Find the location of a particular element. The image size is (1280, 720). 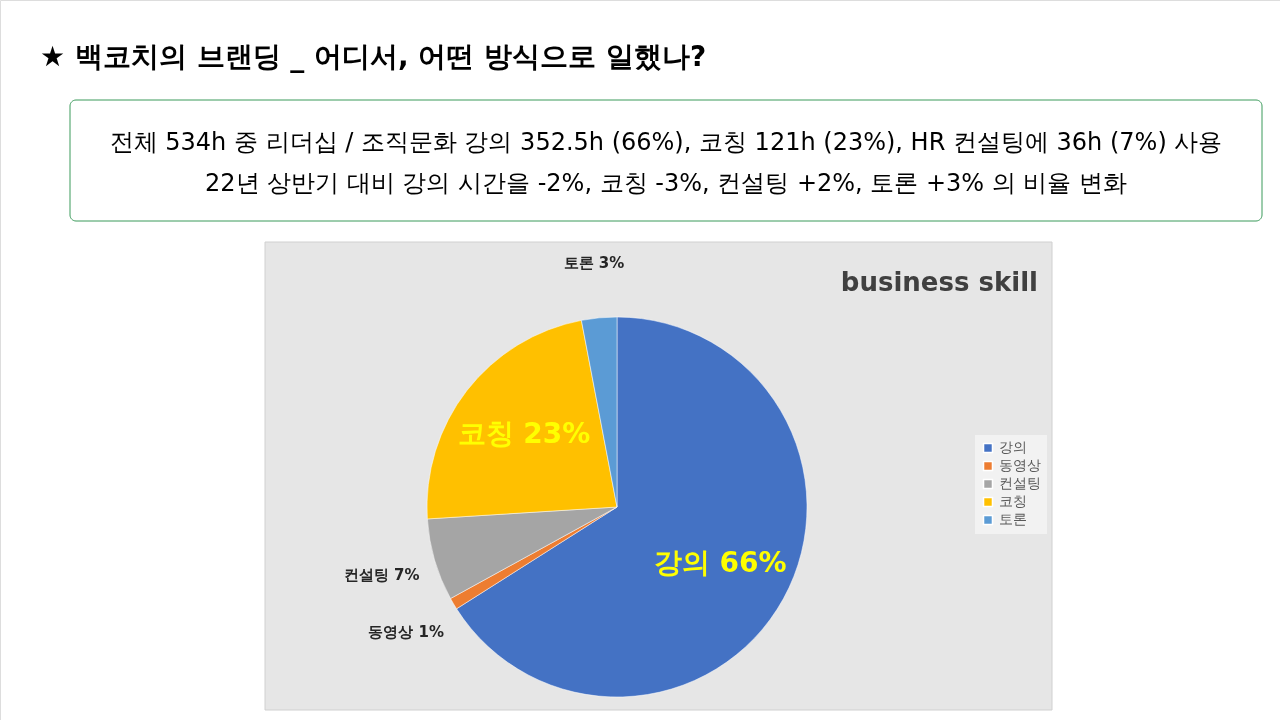

legend-label: 컨설팅 is located at coordinates (1020, 483).